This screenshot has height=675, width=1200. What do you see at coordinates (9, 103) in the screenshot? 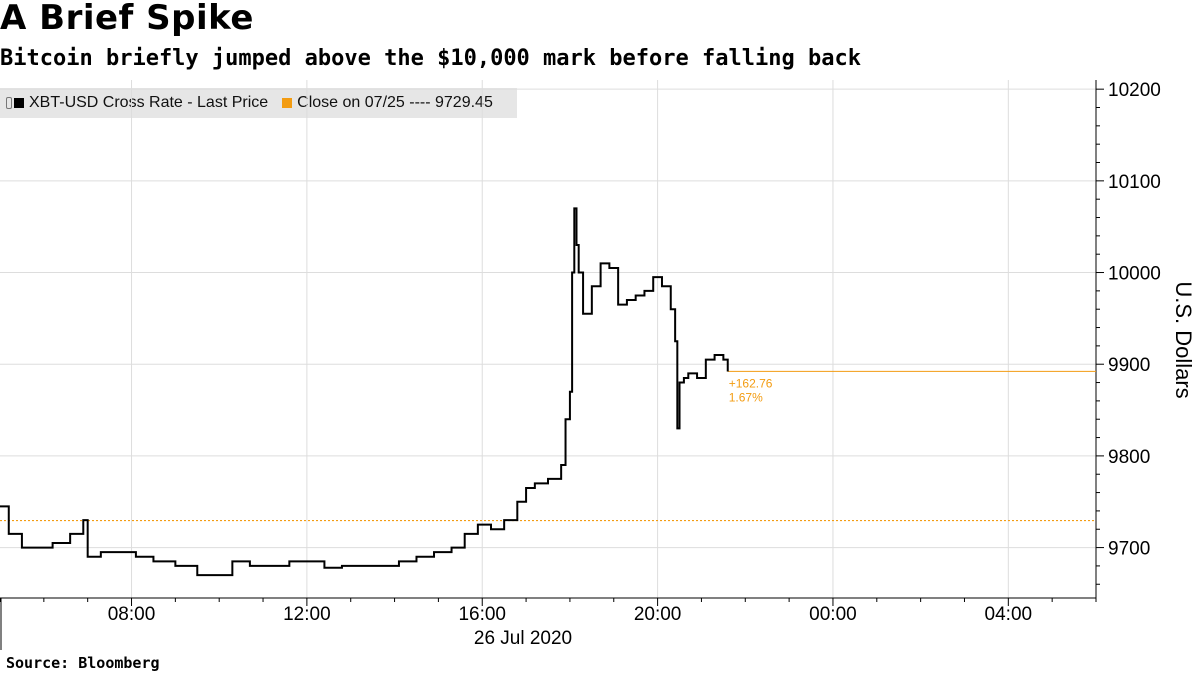
I see `pin-icon` at bounding box center [9, 103].